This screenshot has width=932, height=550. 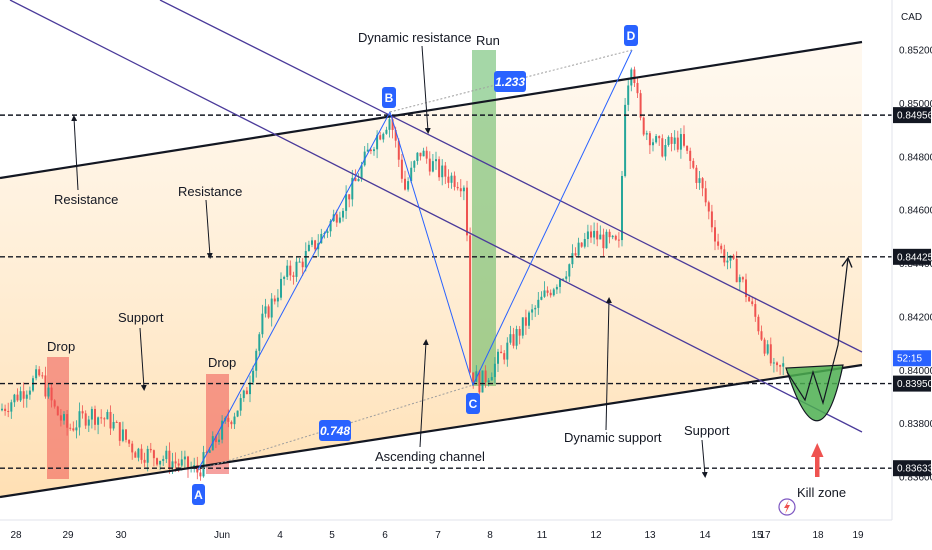 I want to click on point-badge-d: D, so click(x=631, y=35).